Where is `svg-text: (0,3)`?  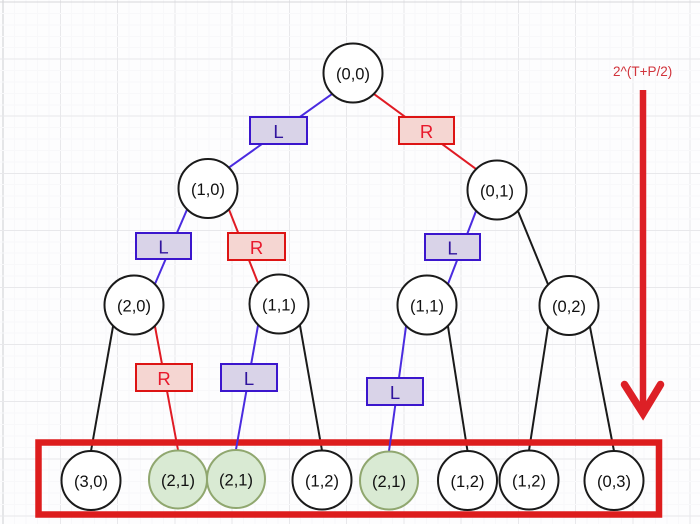
svg-text: (0,3) is located at coordinates (614, 482).